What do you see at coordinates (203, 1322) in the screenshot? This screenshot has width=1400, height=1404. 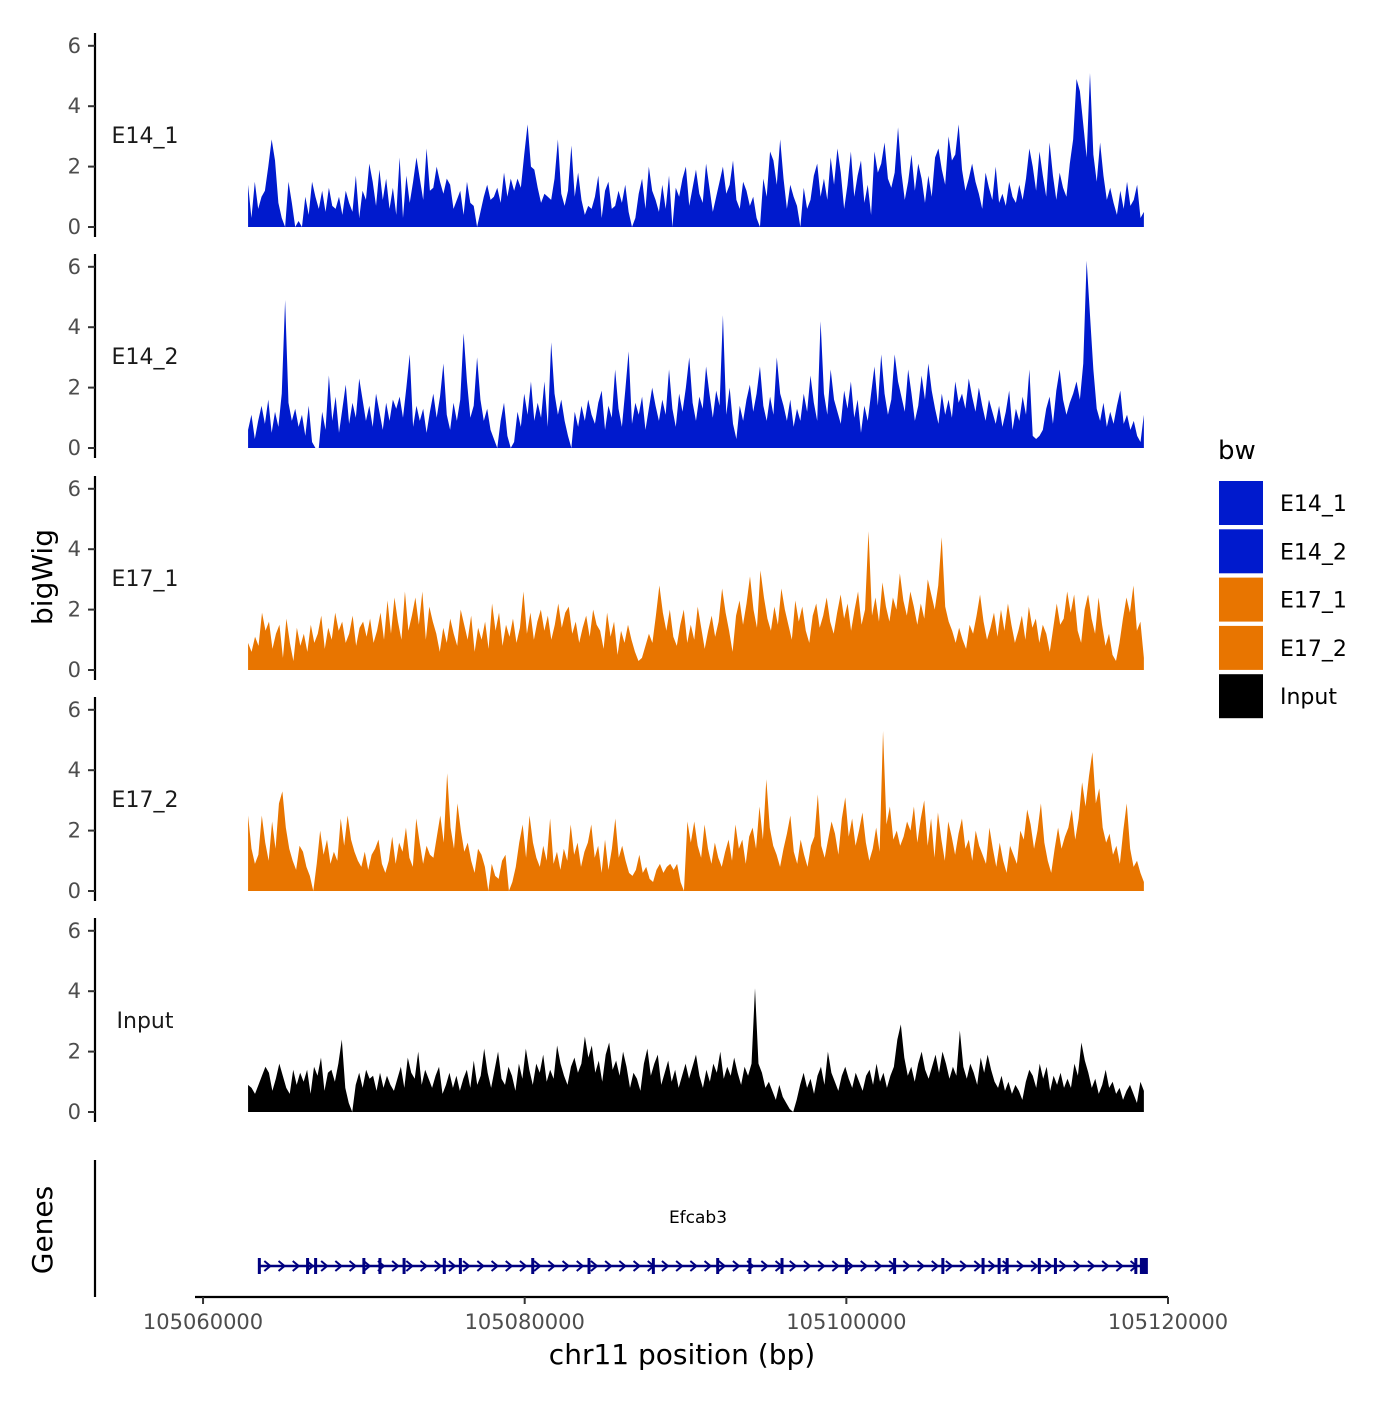 I see `x-tick-label: 105060000` at bounding box center [203, 1322].